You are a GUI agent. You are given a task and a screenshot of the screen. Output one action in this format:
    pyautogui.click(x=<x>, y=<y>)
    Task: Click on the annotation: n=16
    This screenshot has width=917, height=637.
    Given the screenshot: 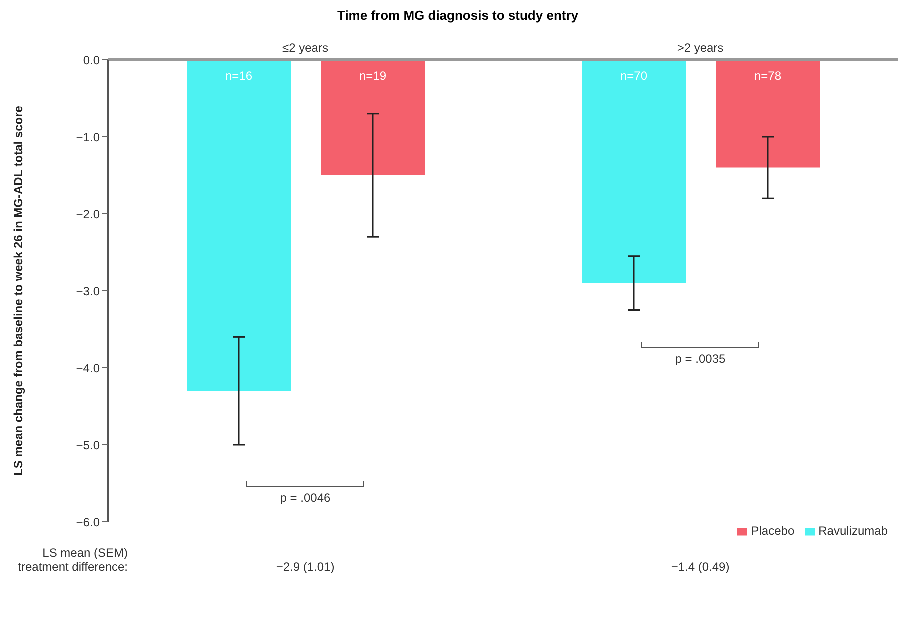 What is the action you would take?
    pyautogui.click(x=239, y=76)
    